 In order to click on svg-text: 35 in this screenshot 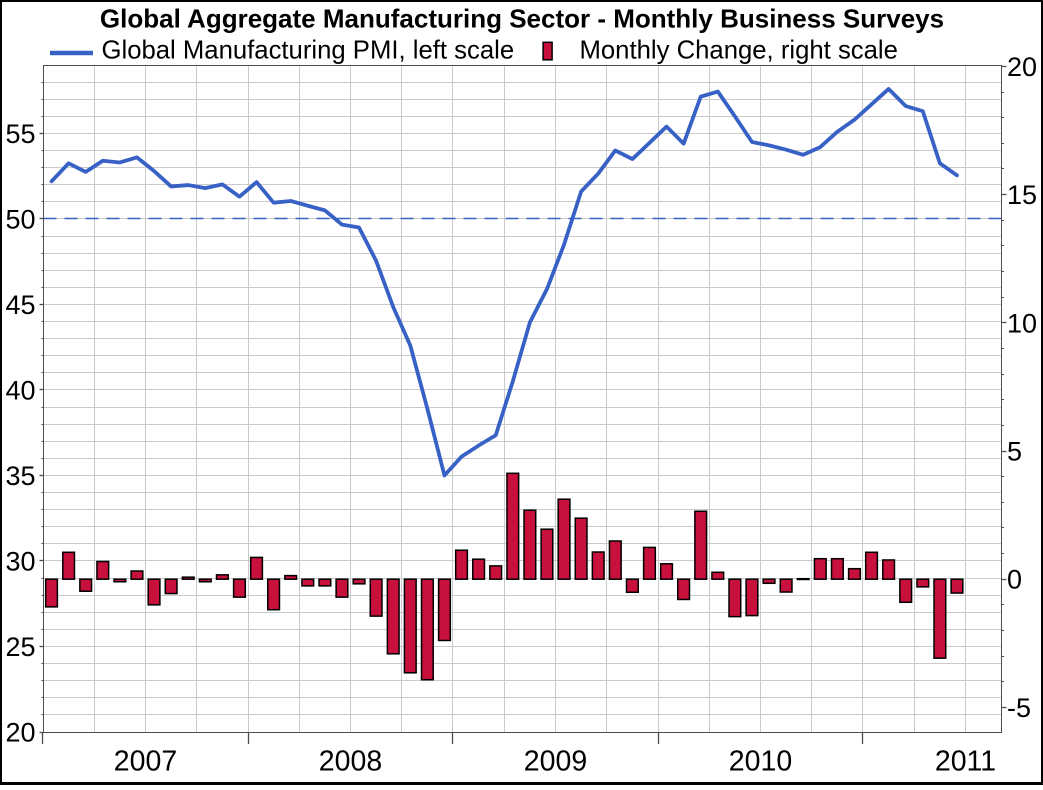, I will do `click(20, 476)`.